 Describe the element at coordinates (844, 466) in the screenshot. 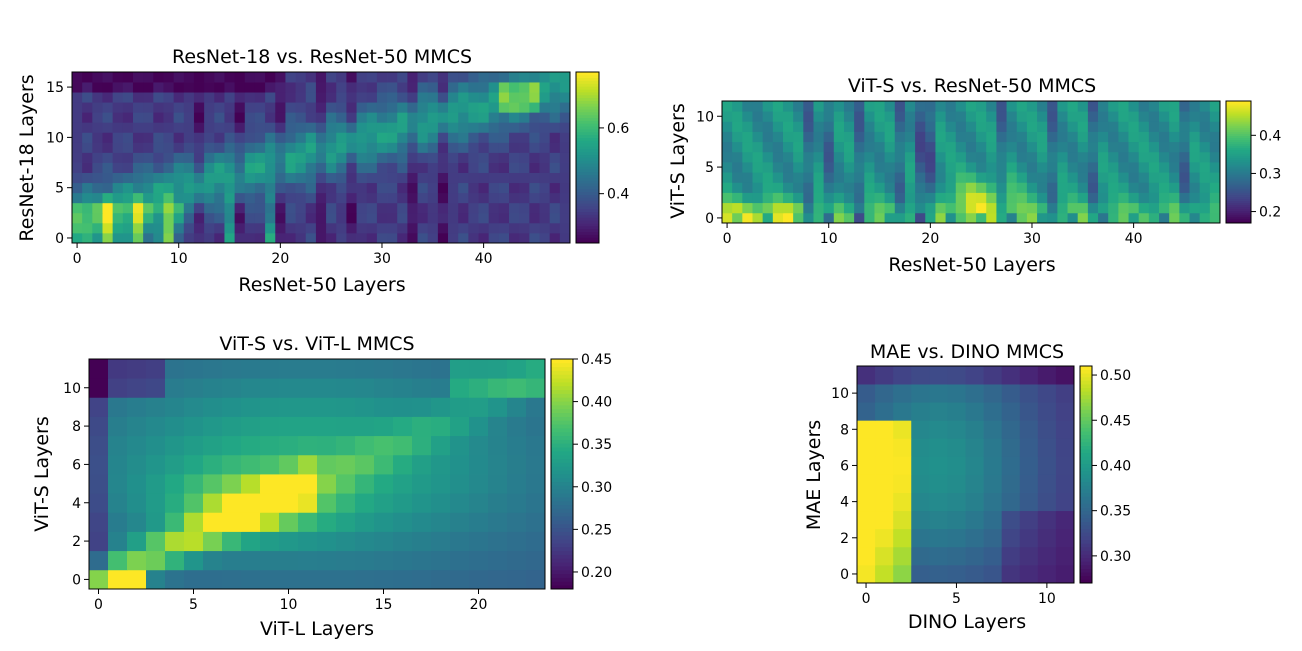

I see `y-tick-label: 6` at that location.